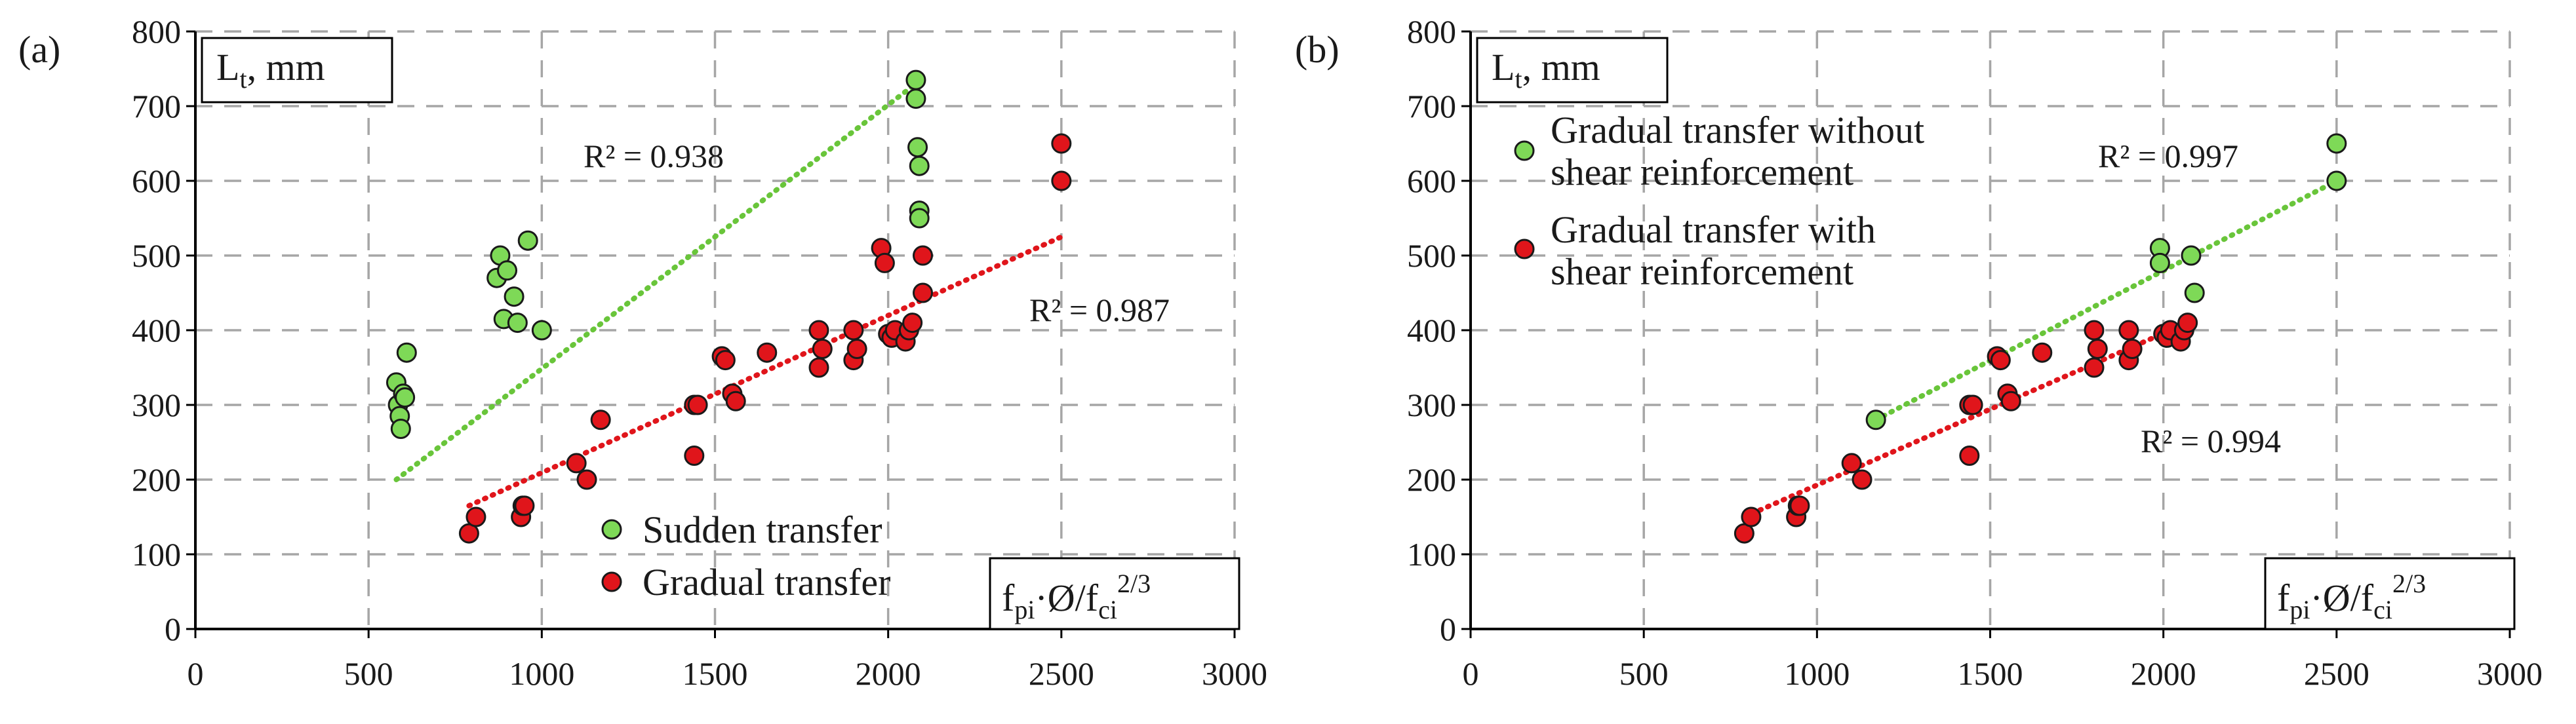  I want to click on y-tick-labels-b: 0 100 200 300 400 500 600 700 800, so click(1431, 330).